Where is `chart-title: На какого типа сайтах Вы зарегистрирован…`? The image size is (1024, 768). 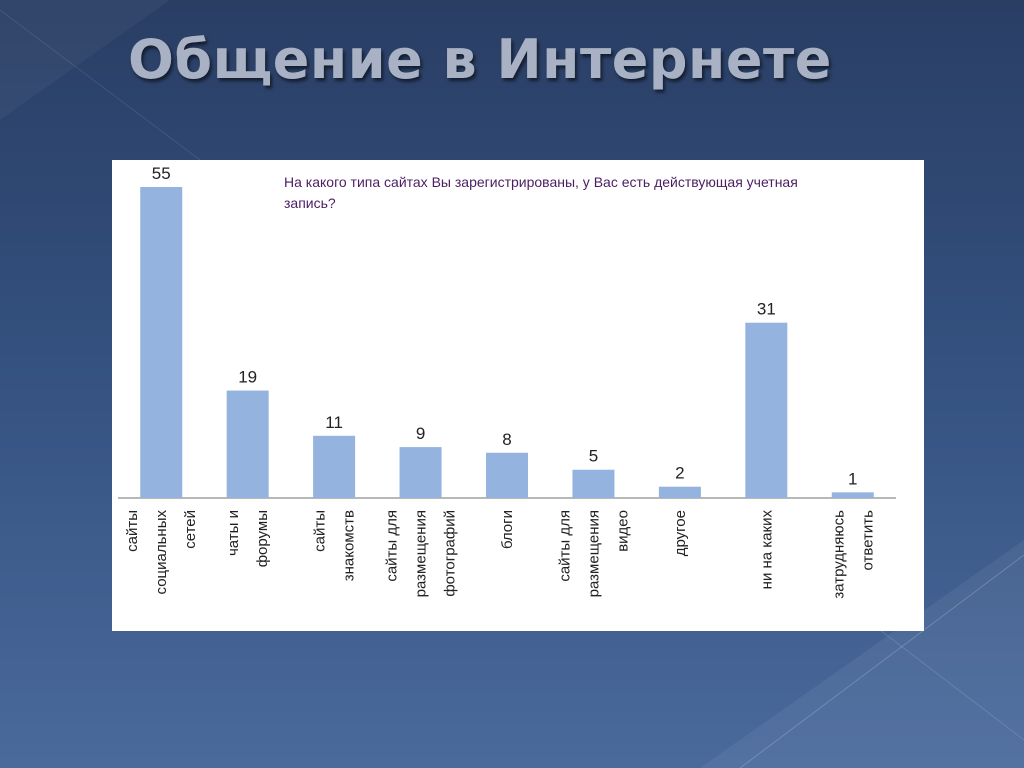
chart-title: На какого типа сайтах Вы зарегистрирован… is located at coordinates (541, 192).